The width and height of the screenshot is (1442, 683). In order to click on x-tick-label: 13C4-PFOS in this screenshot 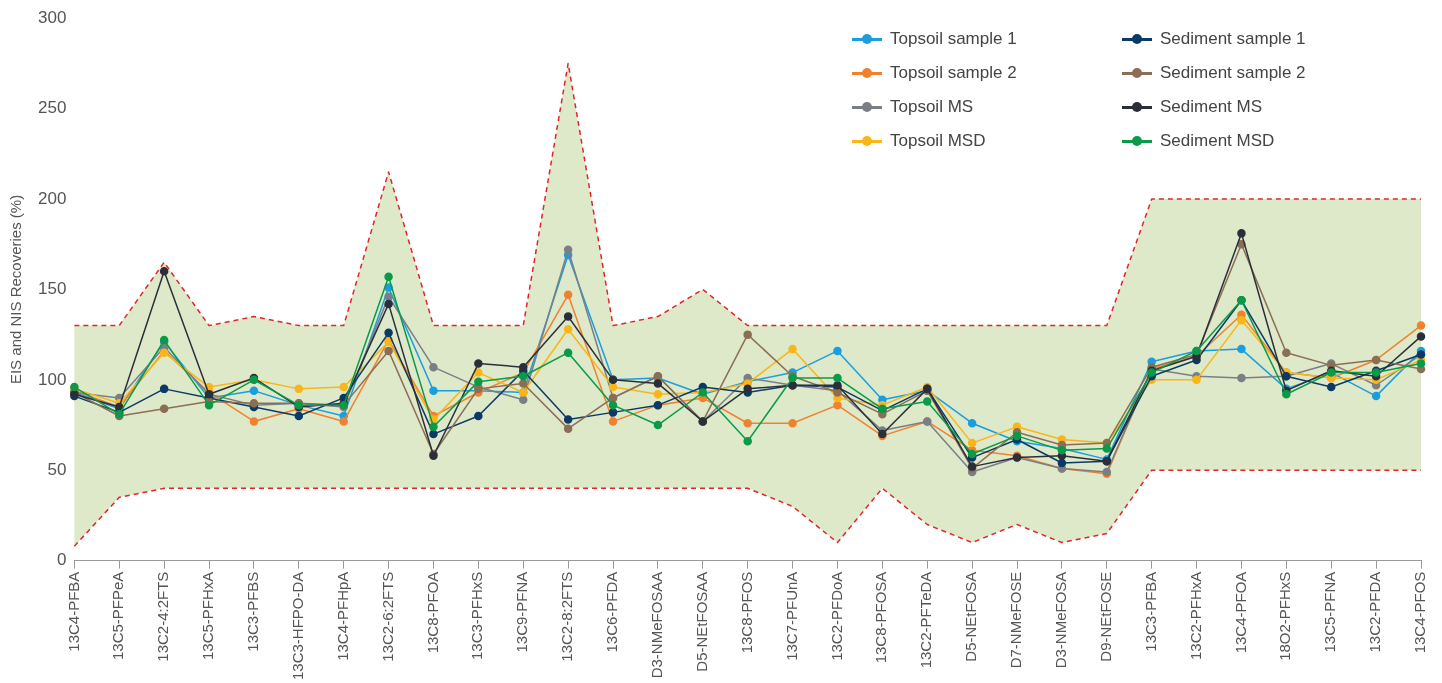, I will do `click(1420, 612)`.